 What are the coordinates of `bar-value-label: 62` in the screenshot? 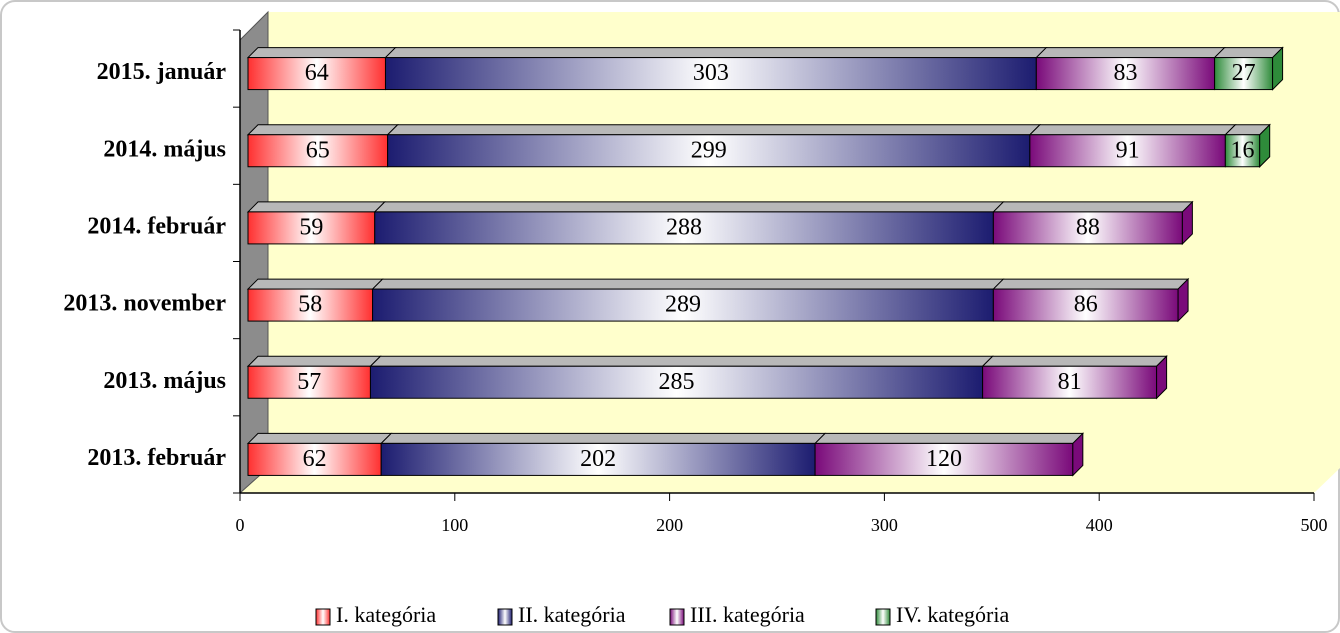 It's located at (315, 459).